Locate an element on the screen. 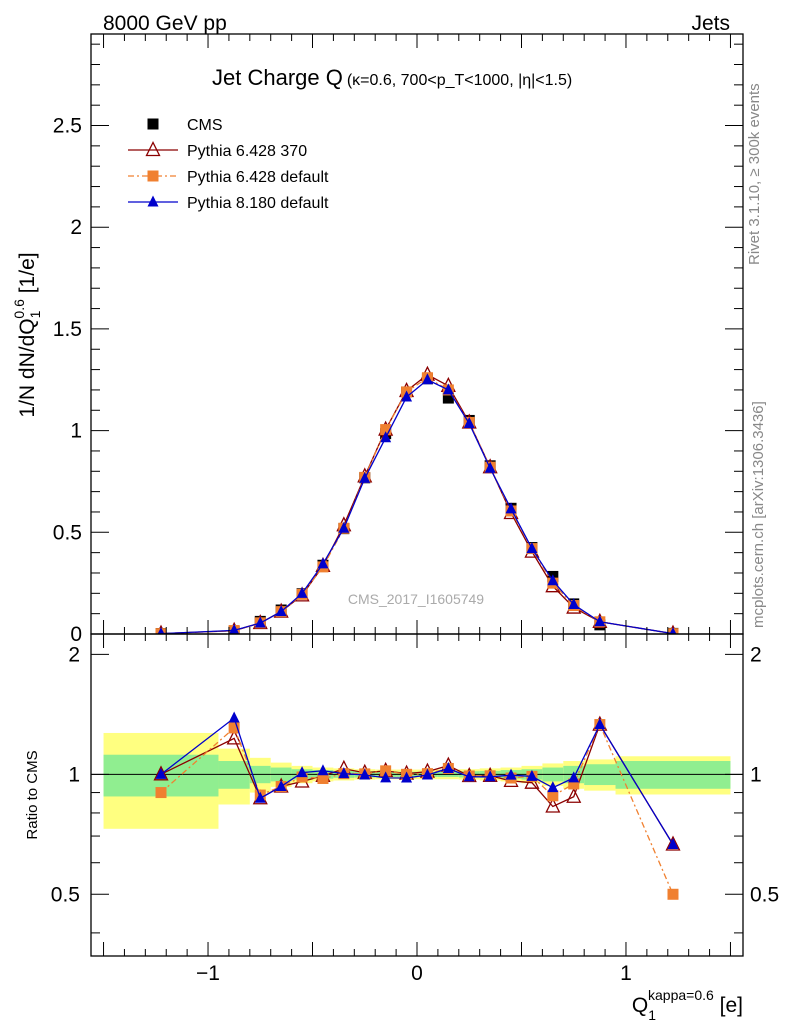  analysis-tag: CMS_2017_I1605749 is located at coordinates (416, 599).